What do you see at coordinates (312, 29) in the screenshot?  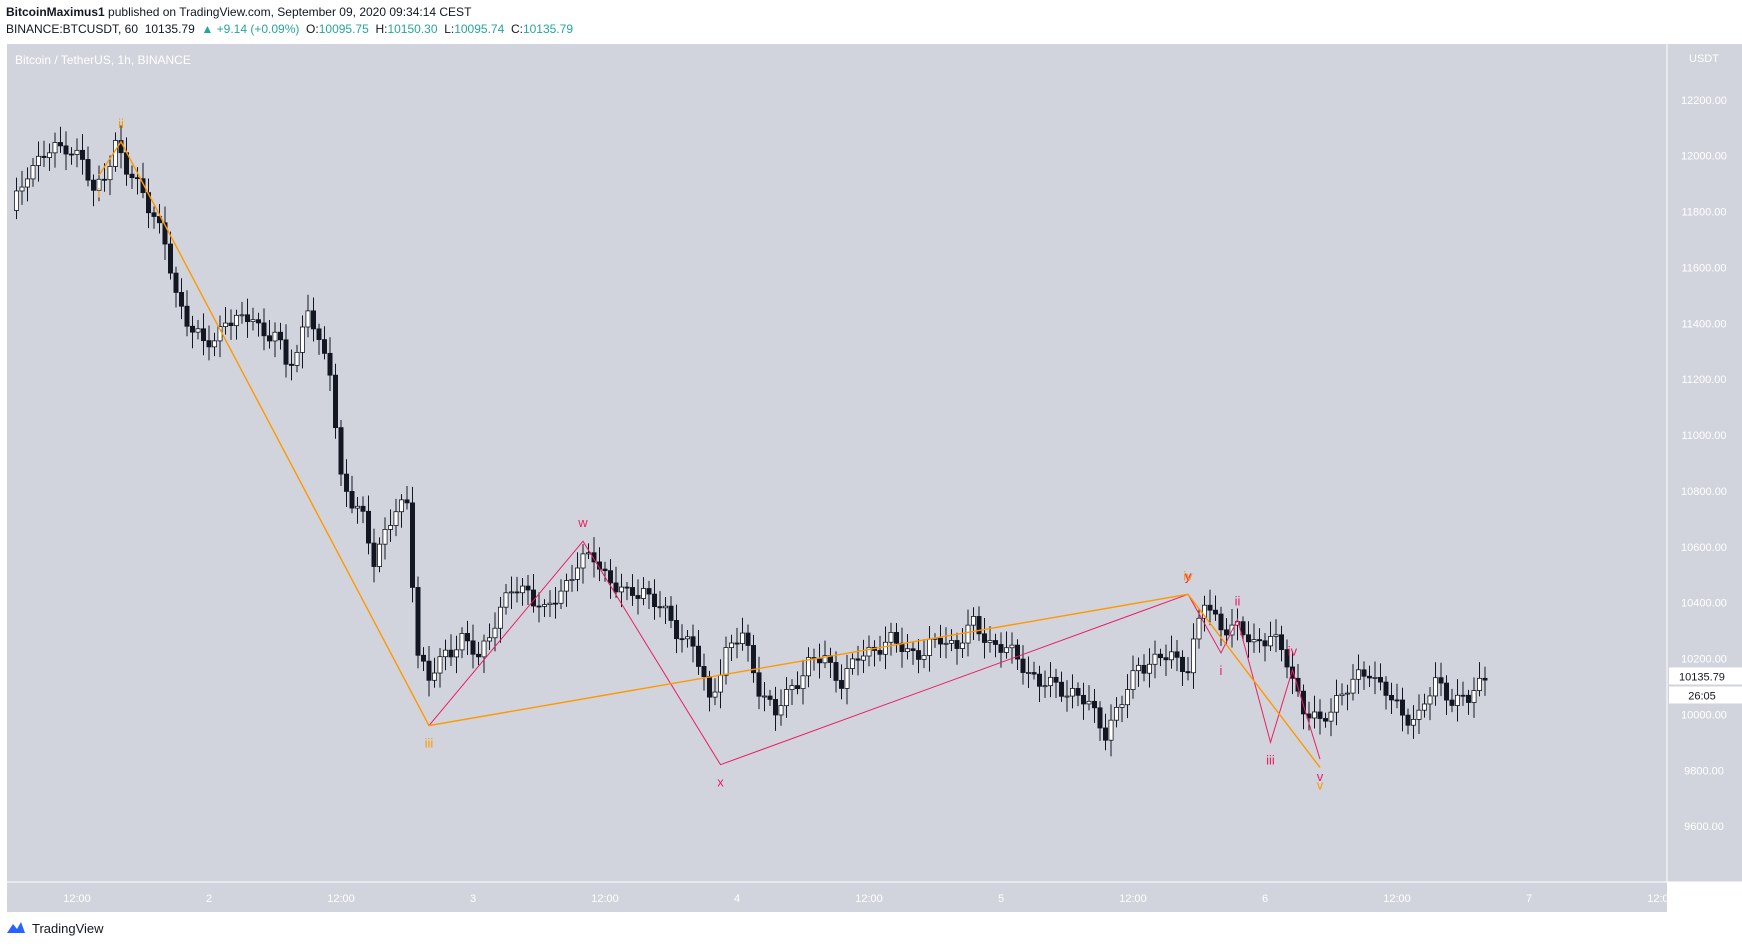 I see `ohlc-open-label: O:` at bounding box center [312, 29].